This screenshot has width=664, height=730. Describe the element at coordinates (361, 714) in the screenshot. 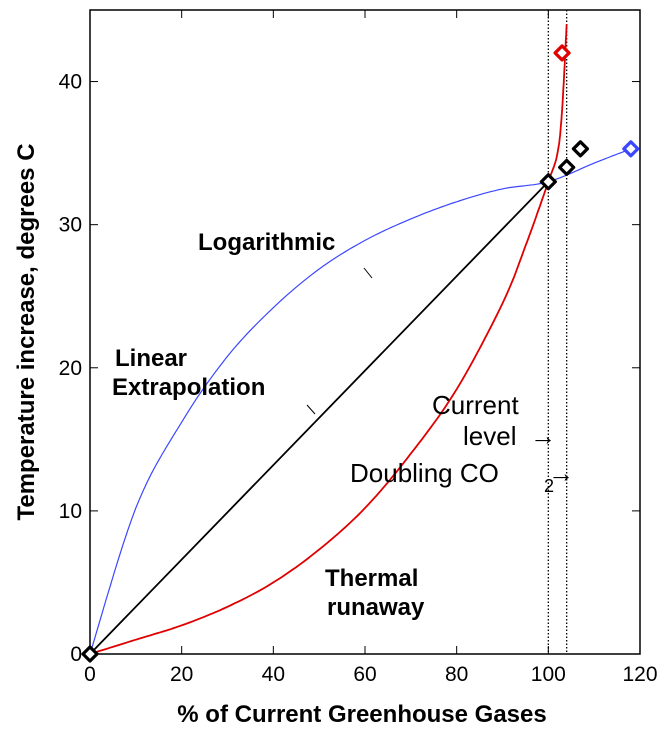

I see `x-axis-title: % of Current Greenhouse Gases` at that location.